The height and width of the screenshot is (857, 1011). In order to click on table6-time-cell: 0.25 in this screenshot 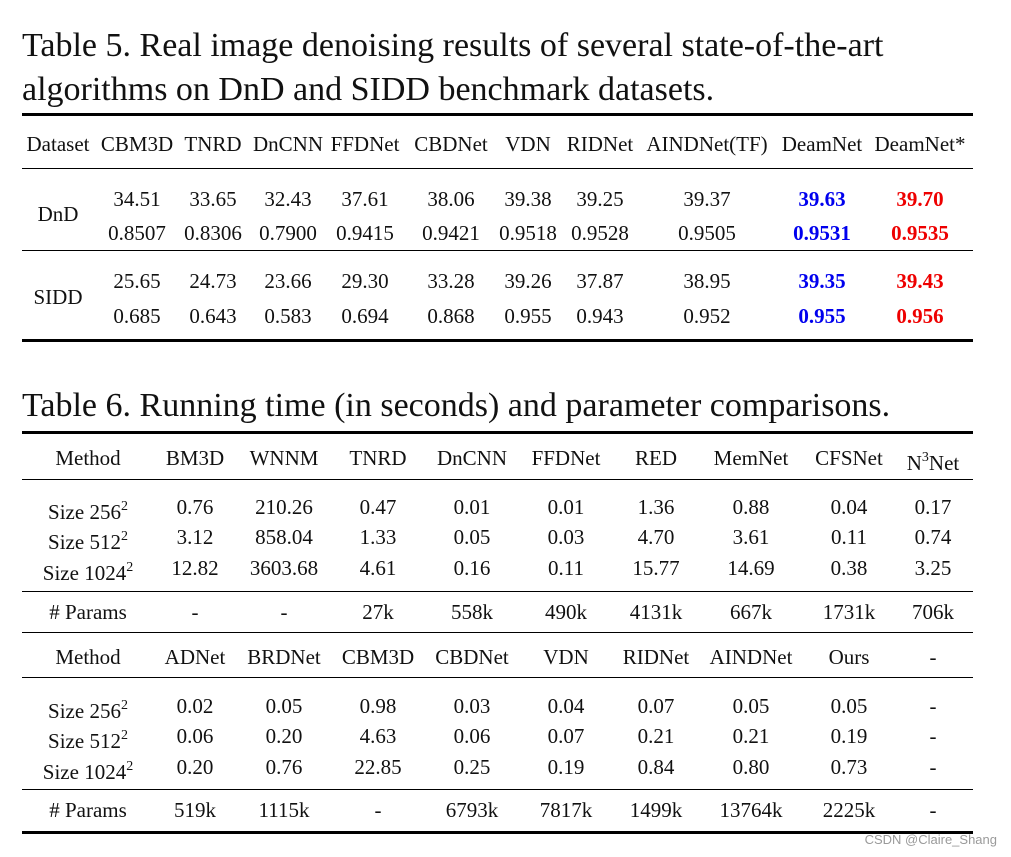, I will do `click(472, 767)`.